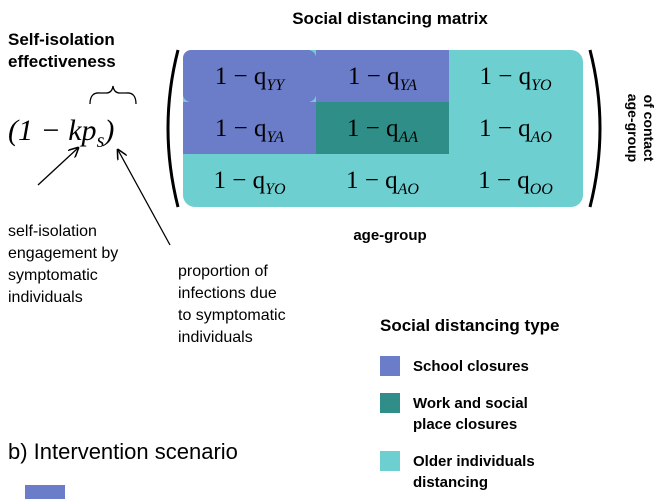 This screenshot has width=658, height=499. Describe the element at coordinates (474, 461) in the screenshot. I see `legend-label: Older individuals` at that location.